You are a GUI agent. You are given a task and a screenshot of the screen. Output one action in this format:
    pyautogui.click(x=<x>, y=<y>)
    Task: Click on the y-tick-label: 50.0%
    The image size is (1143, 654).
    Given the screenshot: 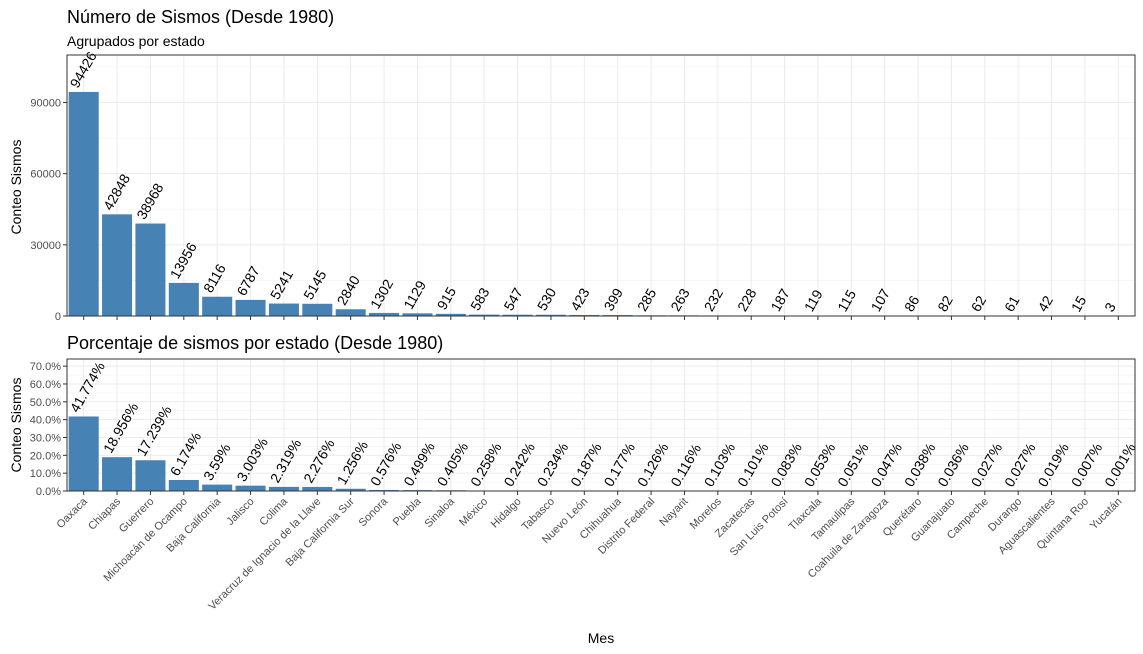 What is the action you would take?
    pyautogui.click(x=45, y=403)
    